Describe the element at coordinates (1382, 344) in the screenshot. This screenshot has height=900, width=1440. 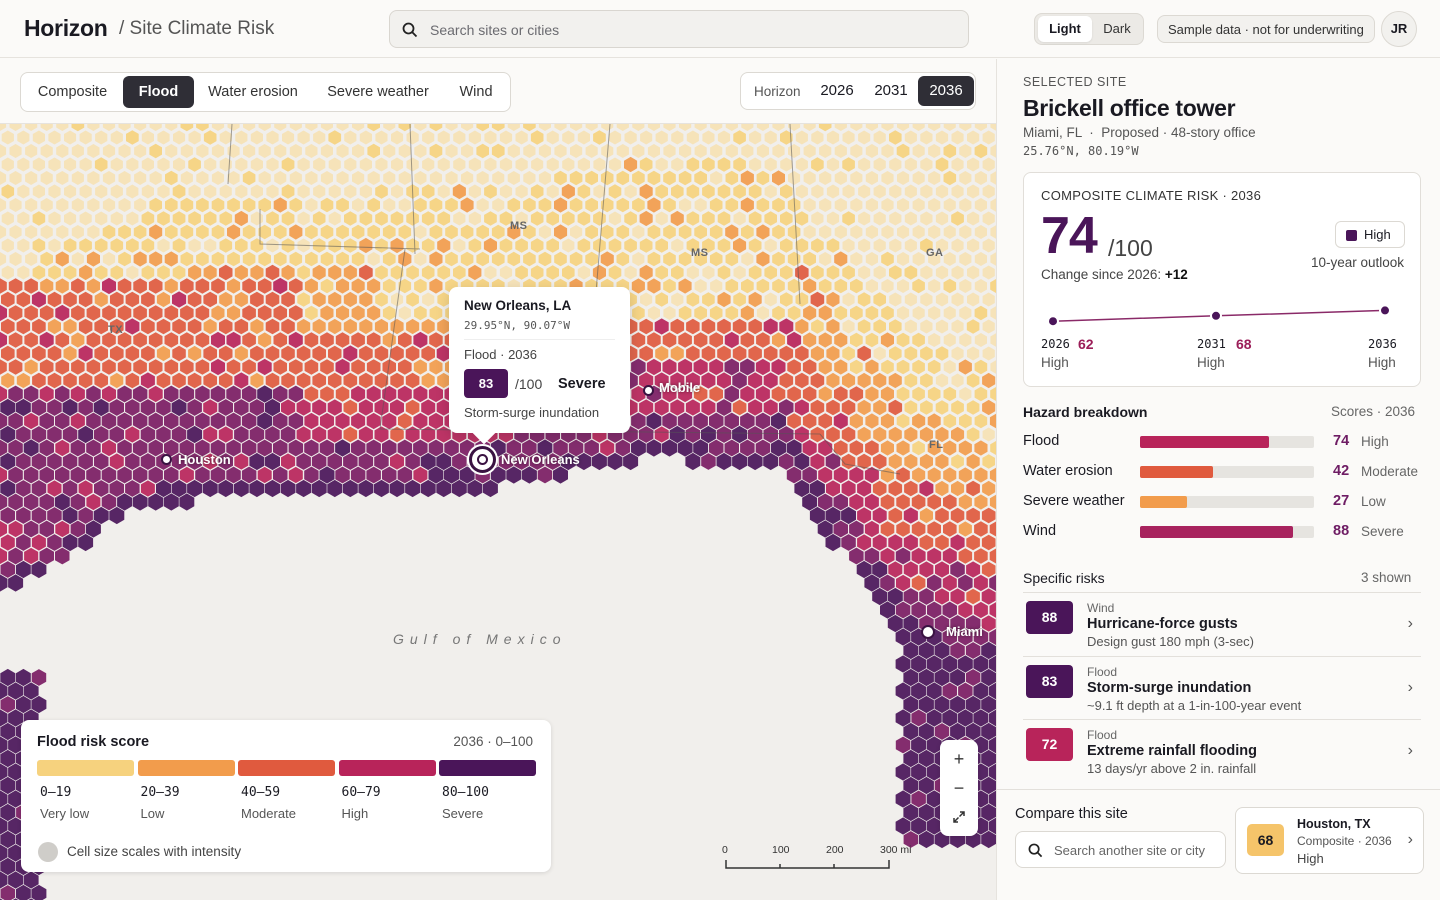
I see `timeline-year: 2036` at that location.